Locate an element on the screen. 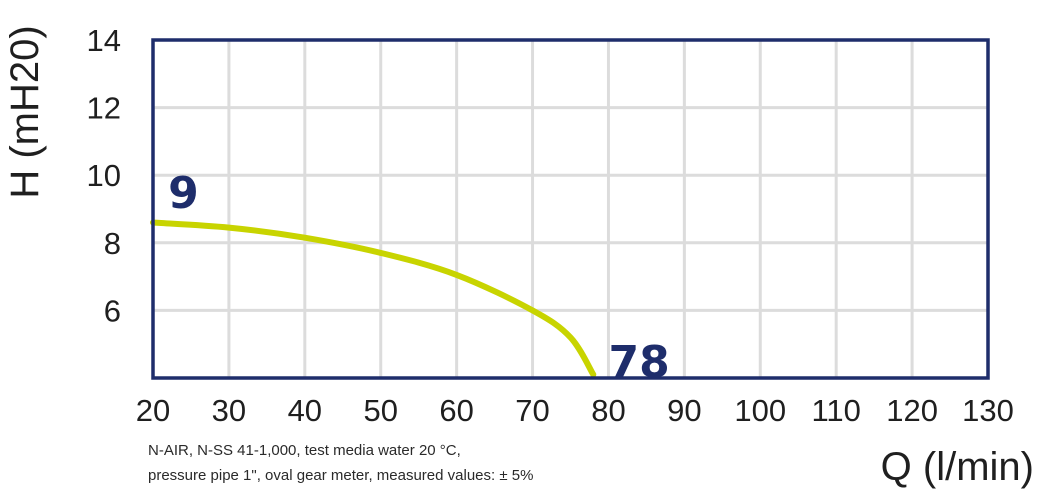 The width and height of the screenshot is (1043, 496). x-tick-label: 100 is located at coordinates (760, 410).